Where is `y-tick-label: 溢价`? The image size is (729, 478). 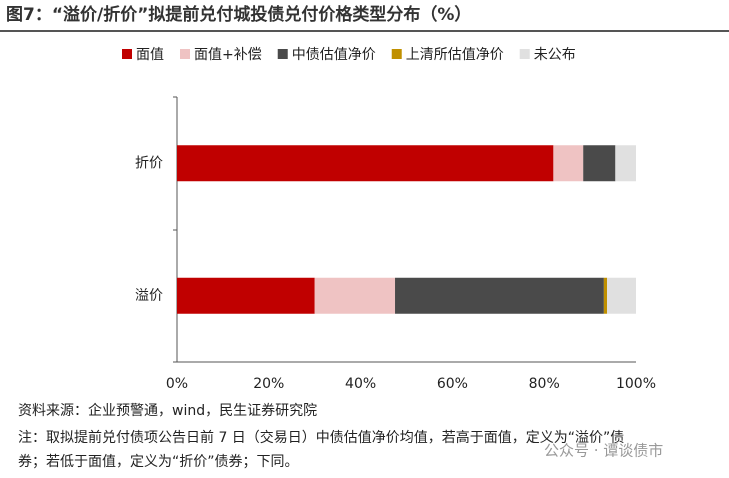
y-tick-label: 溢价 is located at coordinates (149, 296).